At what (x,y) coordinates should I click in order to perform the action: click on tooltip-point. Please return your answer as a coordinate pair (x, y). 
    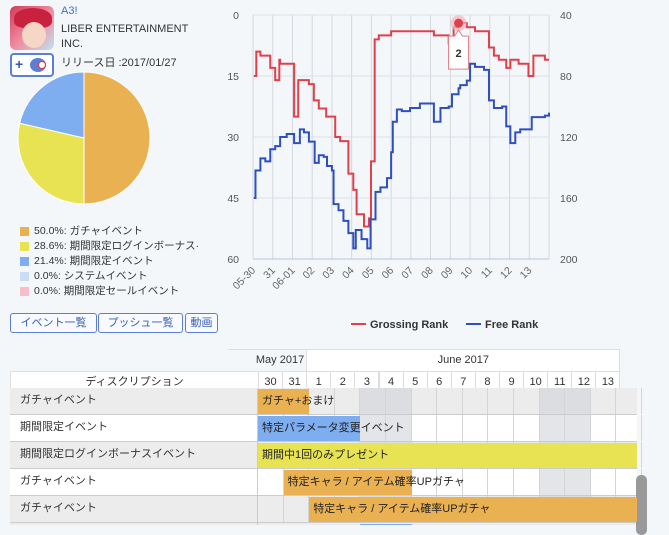
    Looking at the image, I should click on (459, 23).